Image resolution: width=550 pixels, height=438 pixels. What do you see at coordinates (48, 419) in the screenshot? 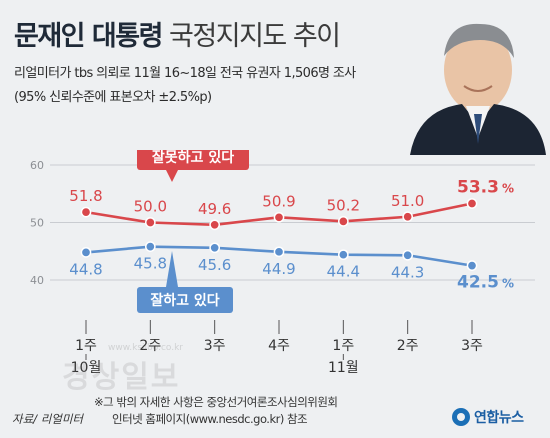
I see `source-credit: 자료/ 리얼미터` at bounding box center [48, 419].